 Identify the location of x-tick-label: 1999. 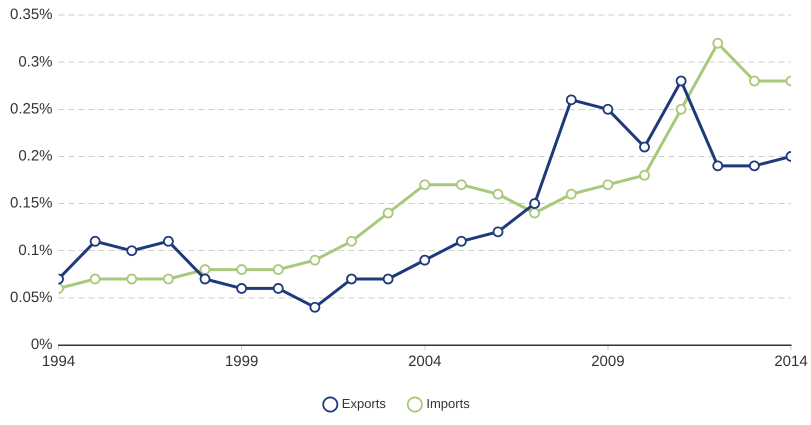
(241, 361).